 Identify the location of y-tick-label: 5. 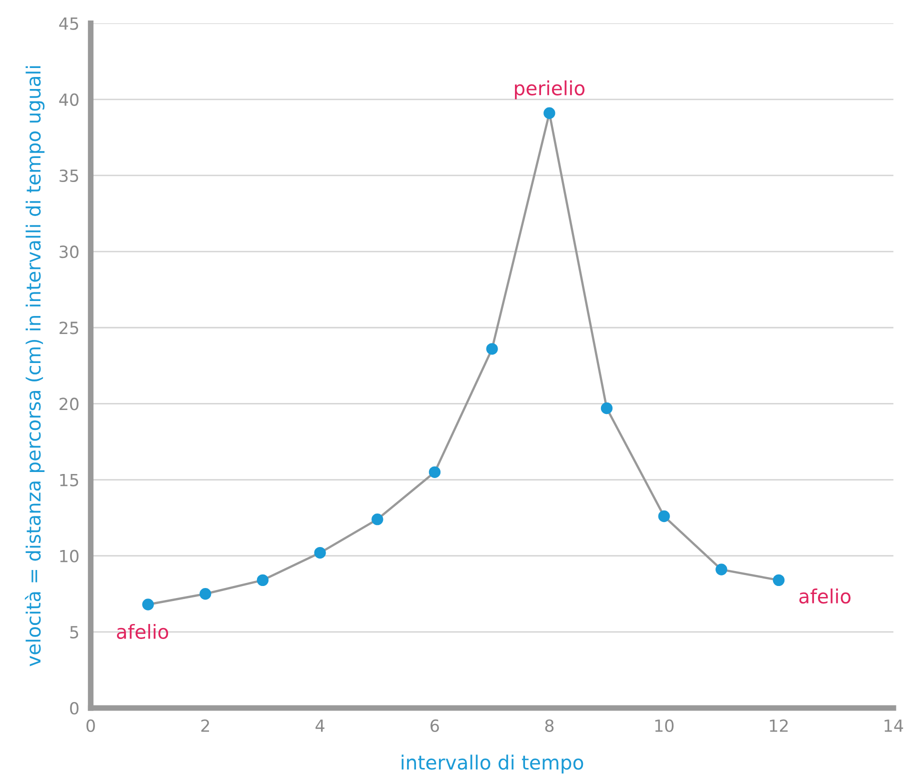
(74, 632).